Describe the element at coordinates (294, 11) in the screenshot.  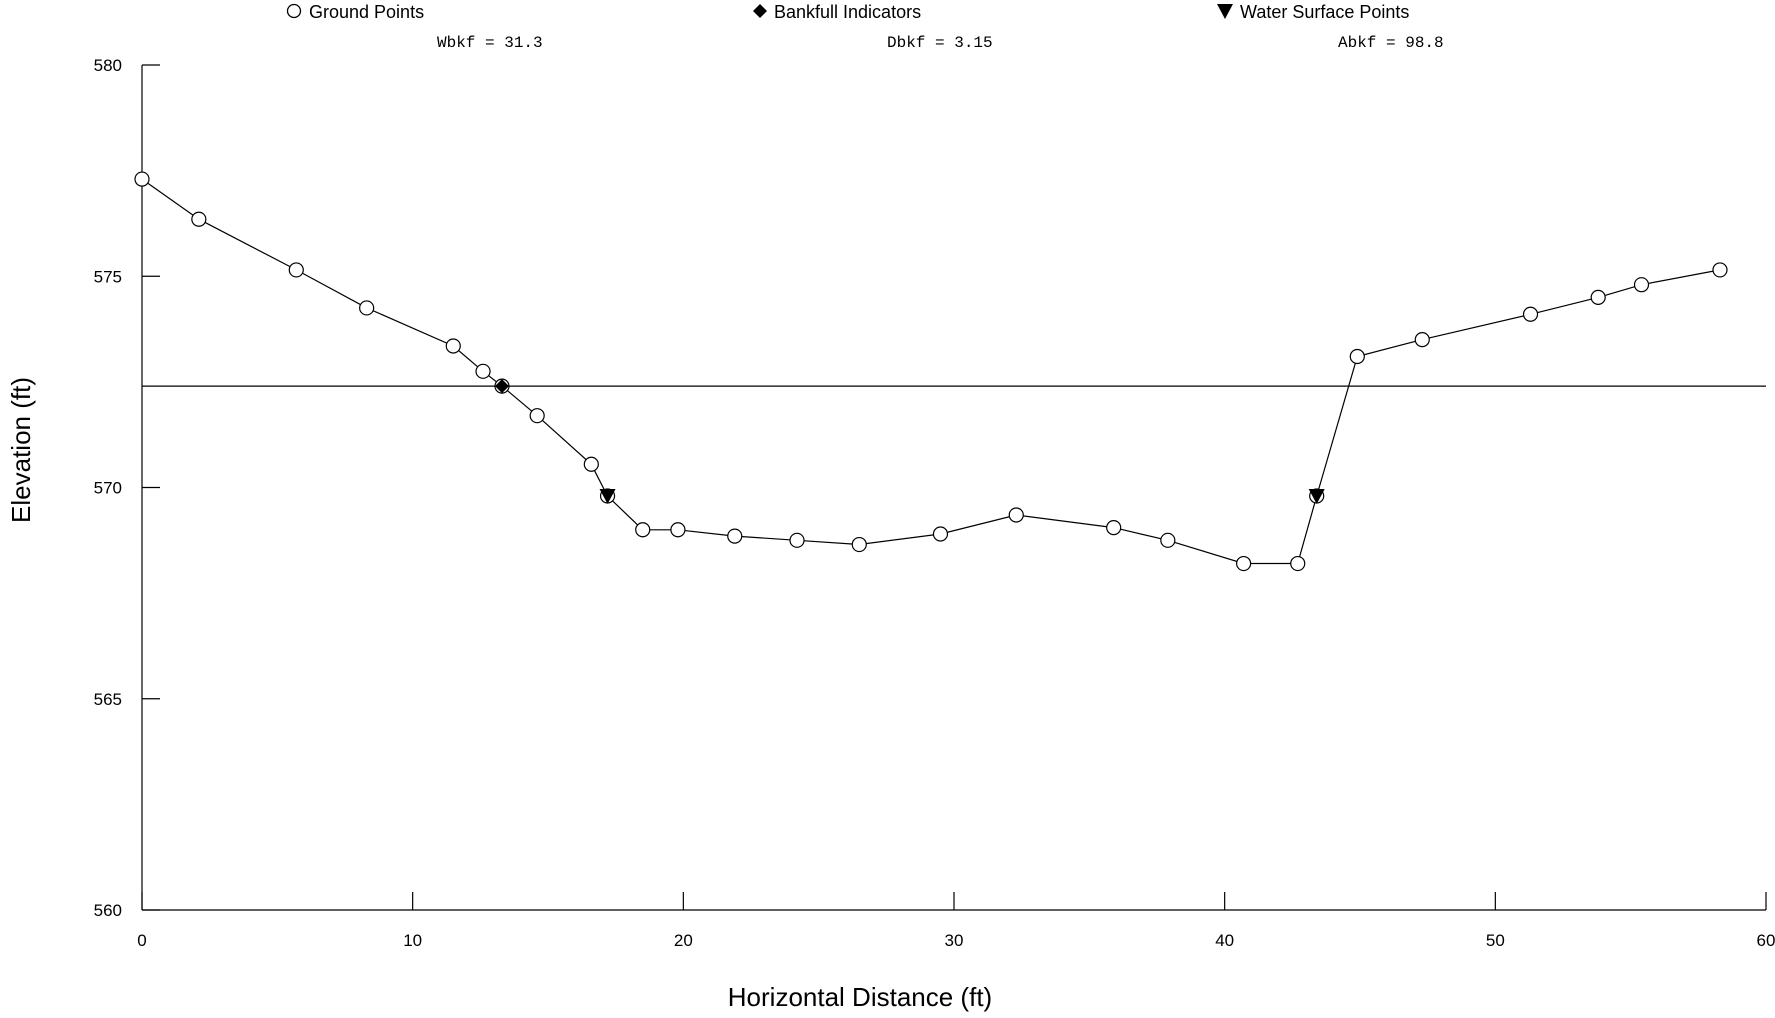
I see `legend-ground-points-marker` at that location.